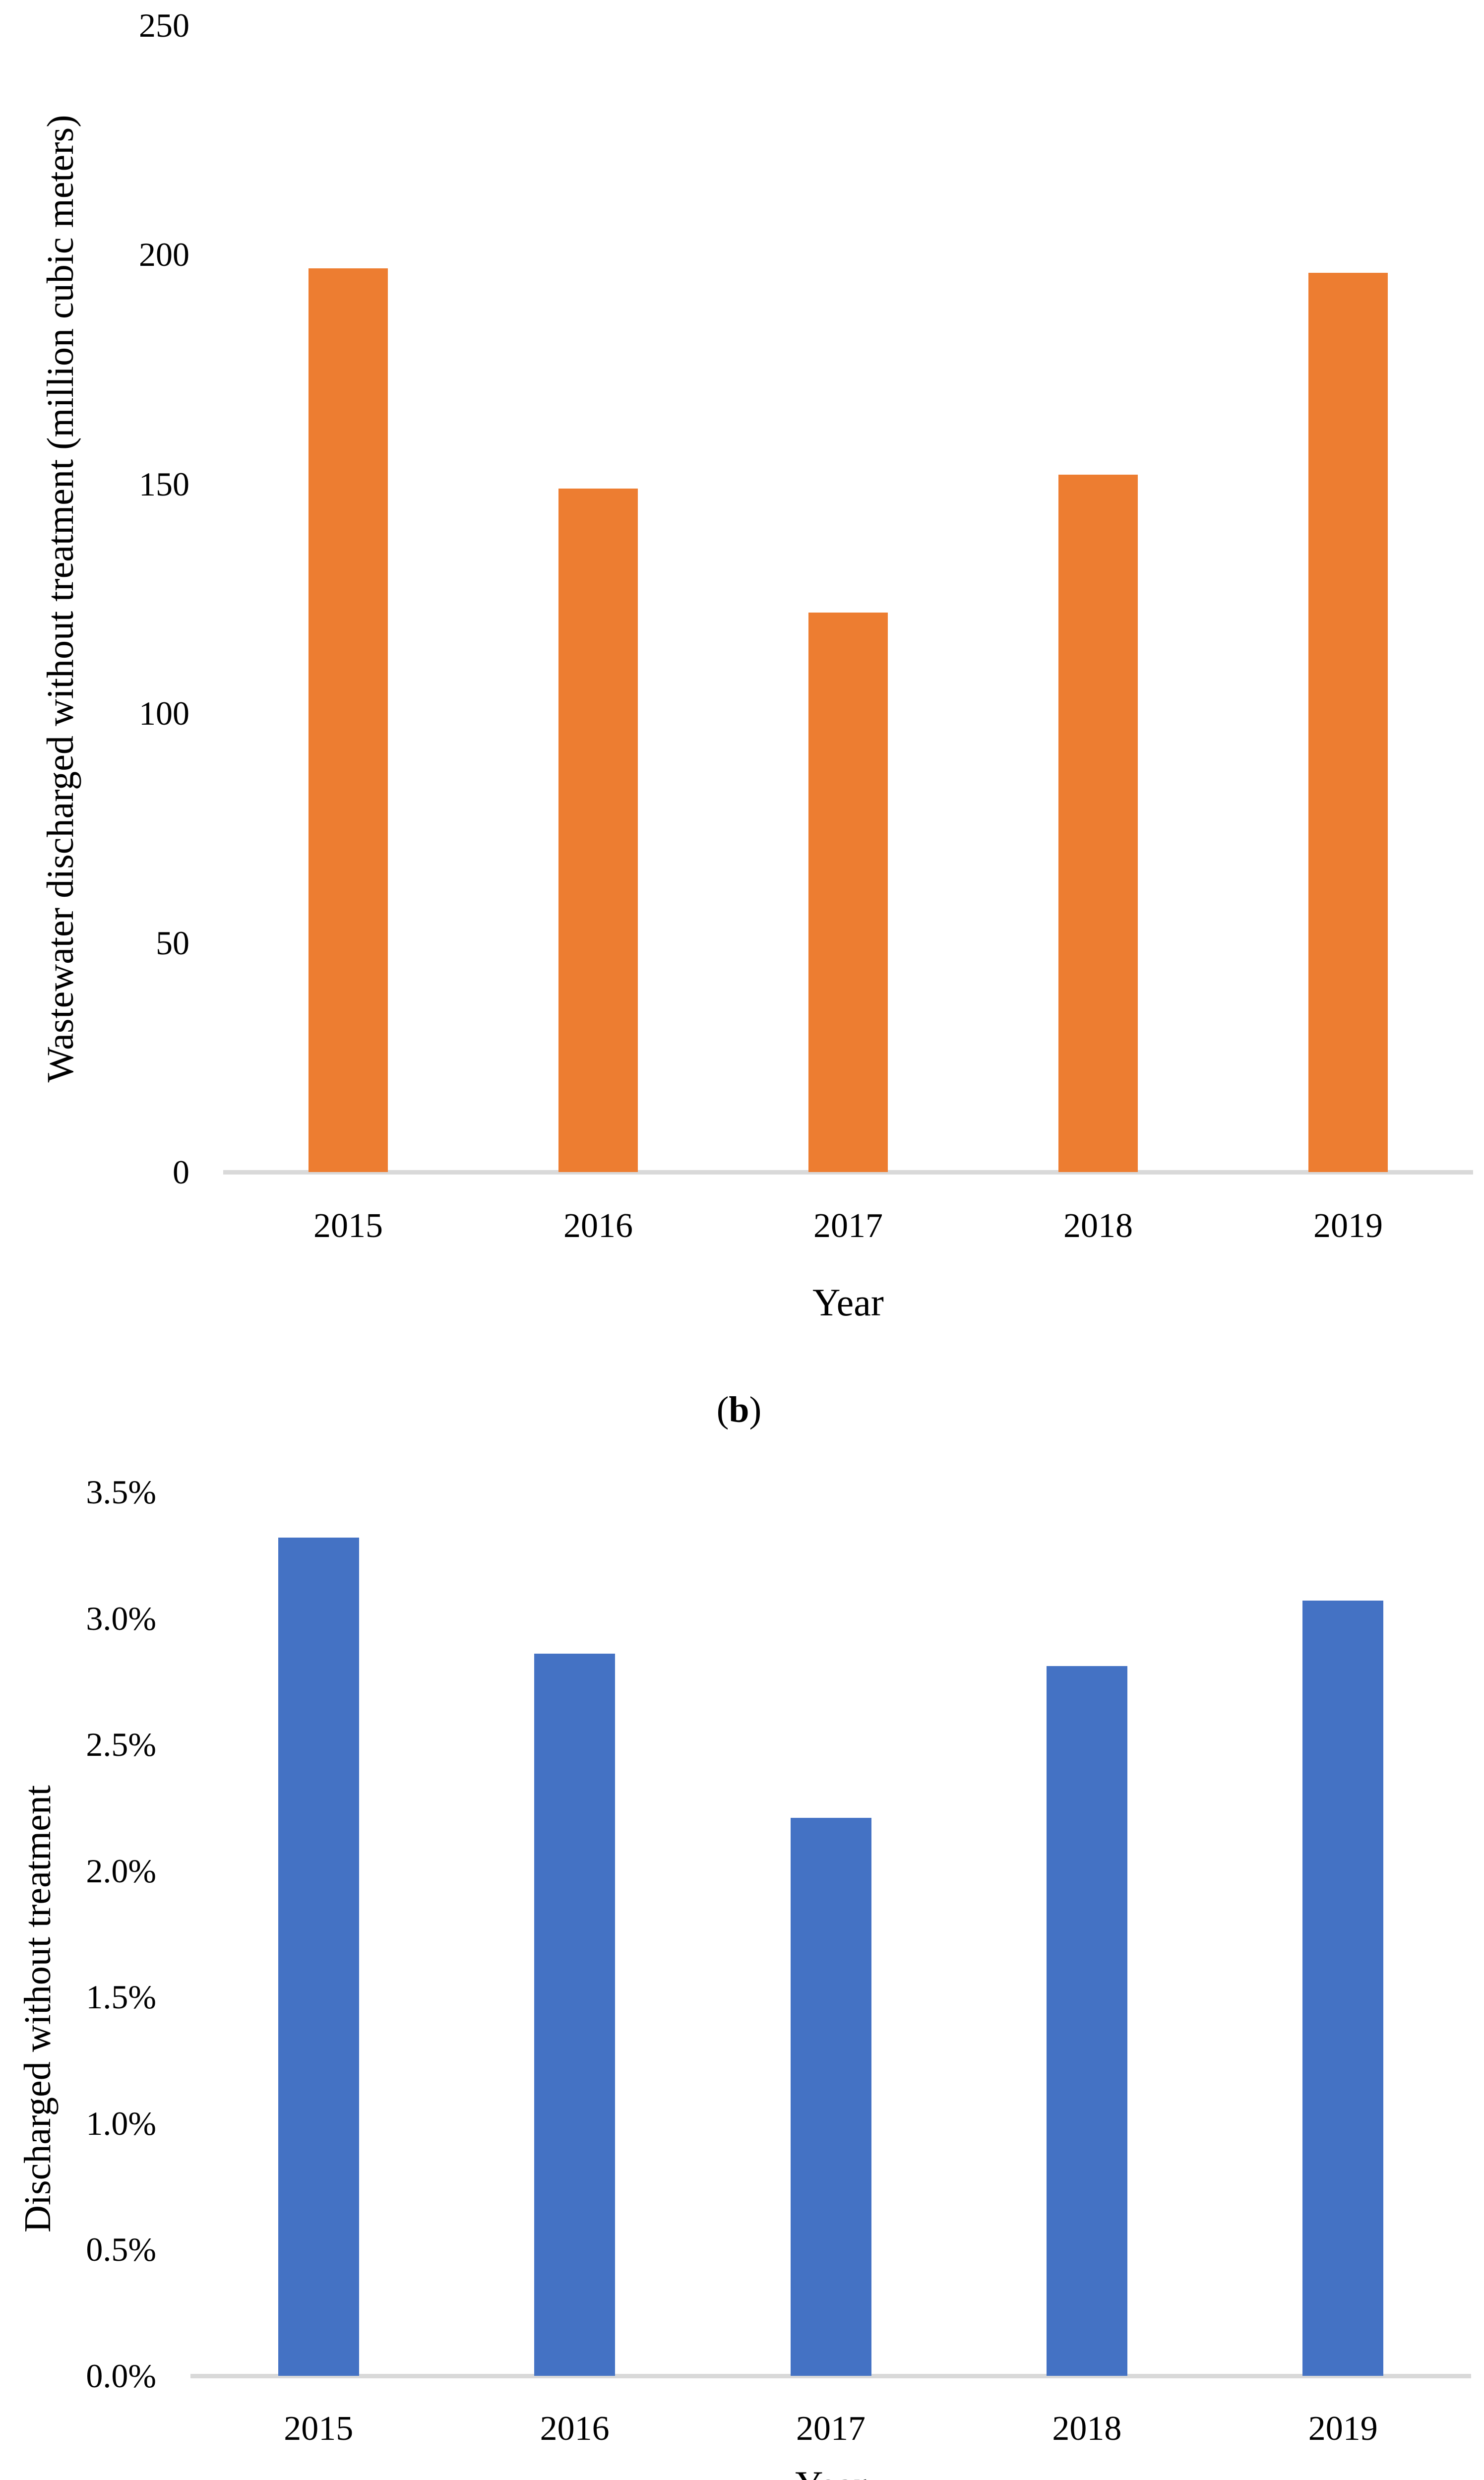 The image size is (1484, 2480). I want to click on chart-b-y-tick-label-50: 50, so click(172, 943).